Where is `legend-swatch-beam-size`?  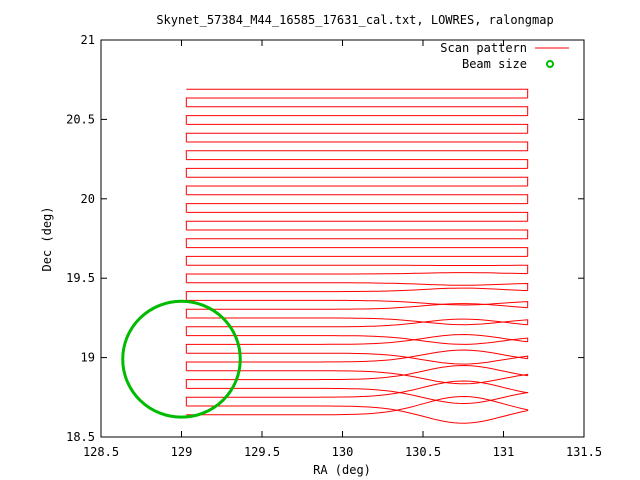
legend-swatch-beam-size is located at coordinates (550, 64).